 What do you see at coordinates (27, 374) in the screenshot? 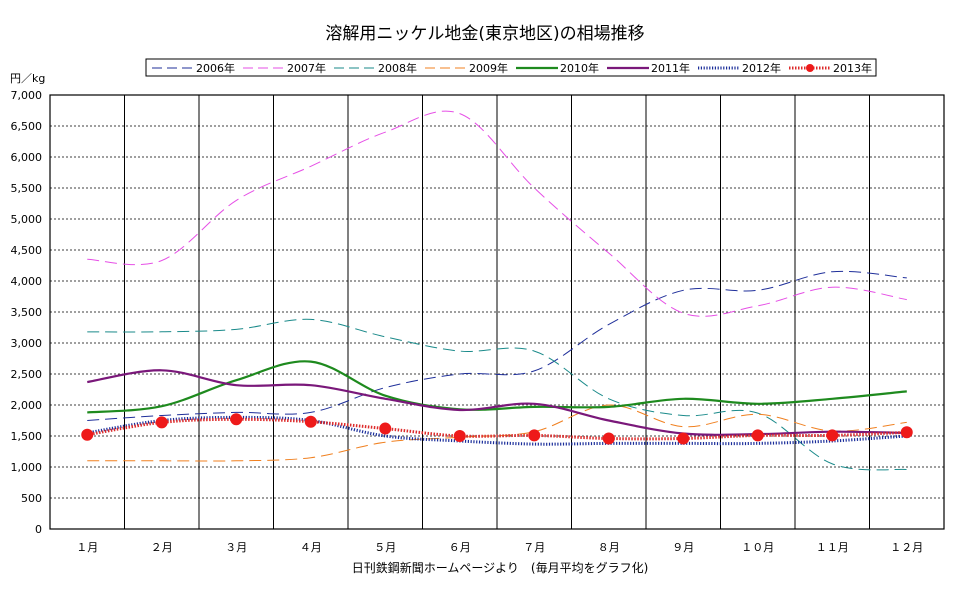
I see `y-tick-label: 2,500` at bounding box center [27, 374].